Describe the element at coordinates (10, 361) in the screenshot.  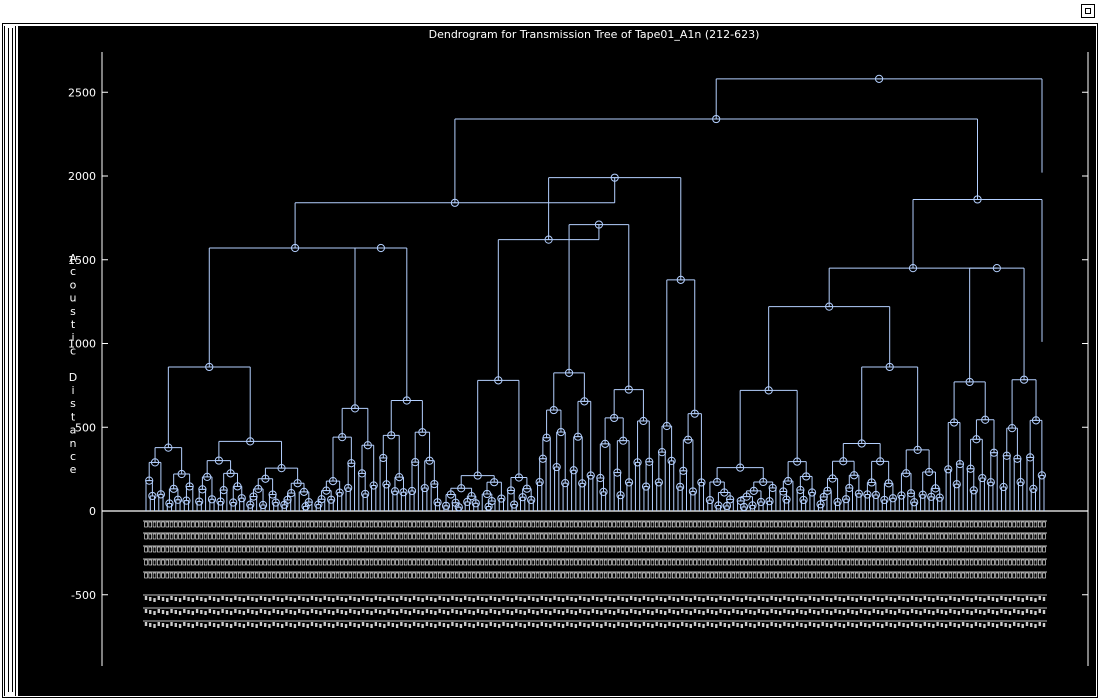
I see `vertical-scrollbar` at that location.